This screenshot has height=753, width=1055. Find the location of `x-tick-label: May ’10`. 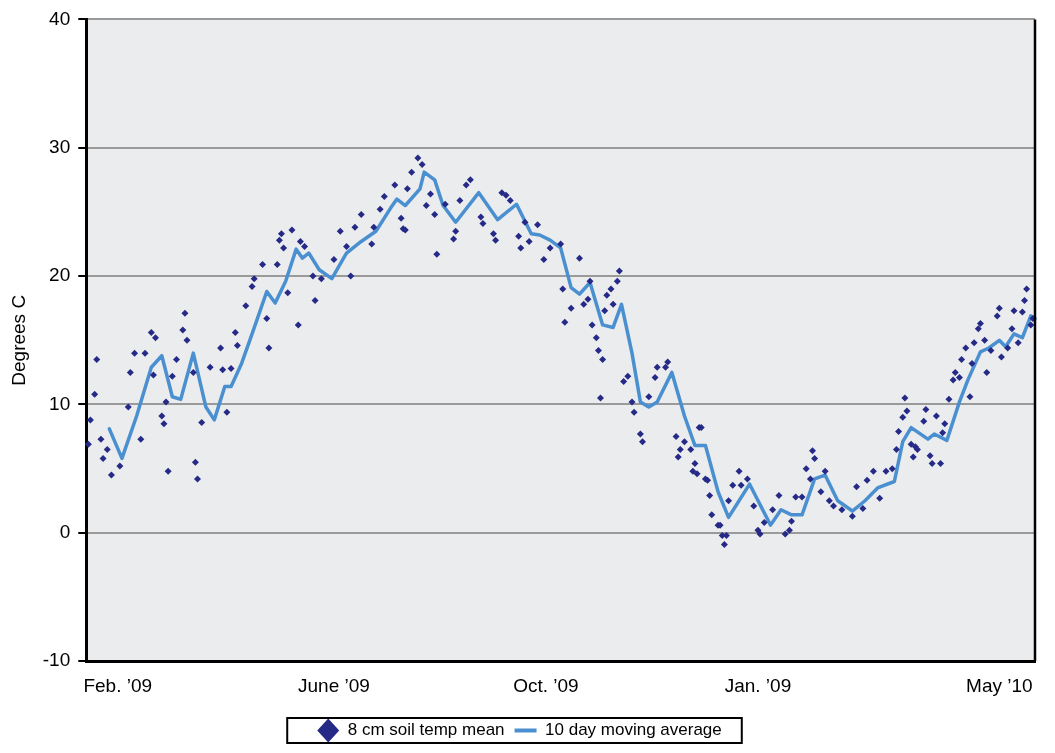

x-tick-label: May ’10 is located at coordinates (999, 685).